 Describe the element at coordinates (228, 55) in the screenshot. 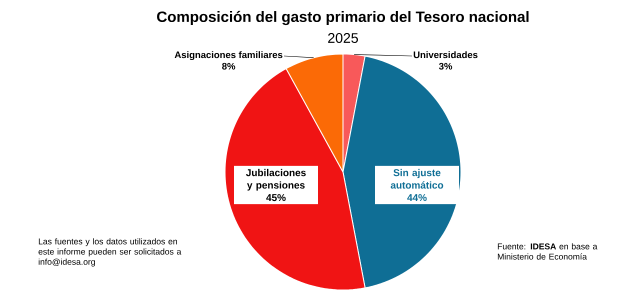

I see `slice-label: Asignaciones familiares` at that location.